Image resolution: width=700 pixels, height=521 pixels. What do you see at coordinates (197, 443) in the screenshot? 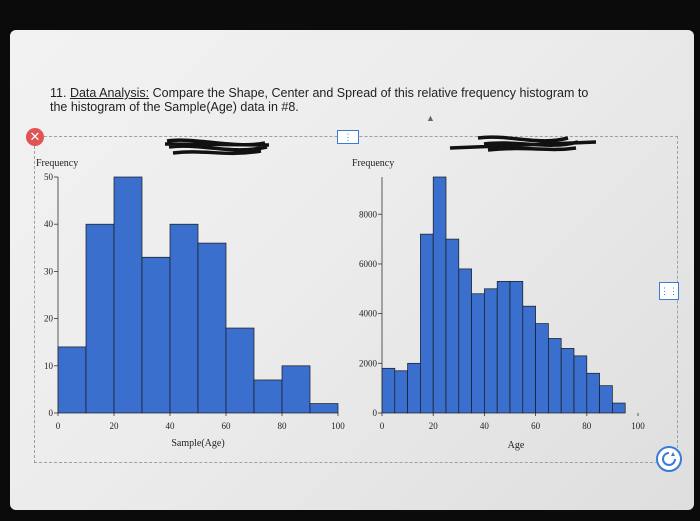
I see `left-xlabel: Sample(Age)` at bounding box center [197, 443].